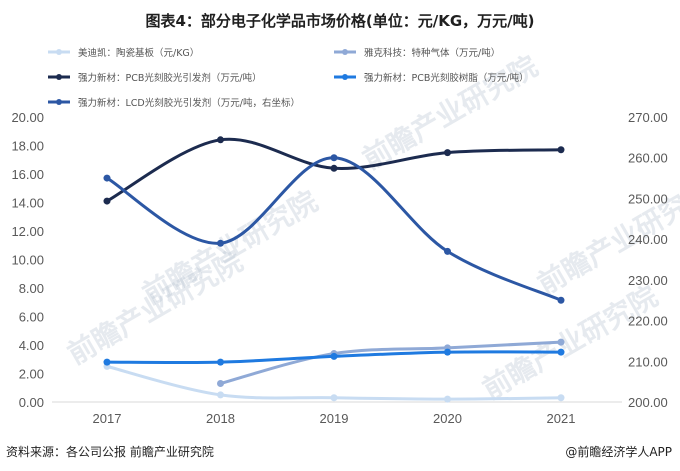 This screenshot has height=471, width=680. I want to click on legend-label: 雅克科技：特种气体（万元/吨）, so click(432, 53).